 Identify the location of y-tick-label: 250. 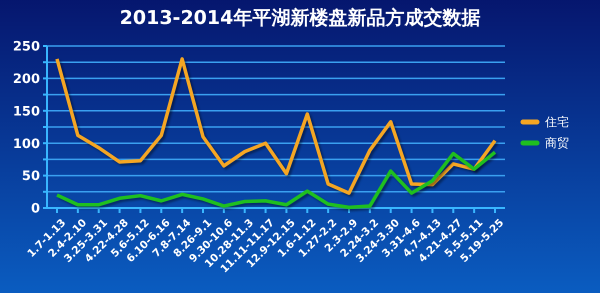
(26, 47).